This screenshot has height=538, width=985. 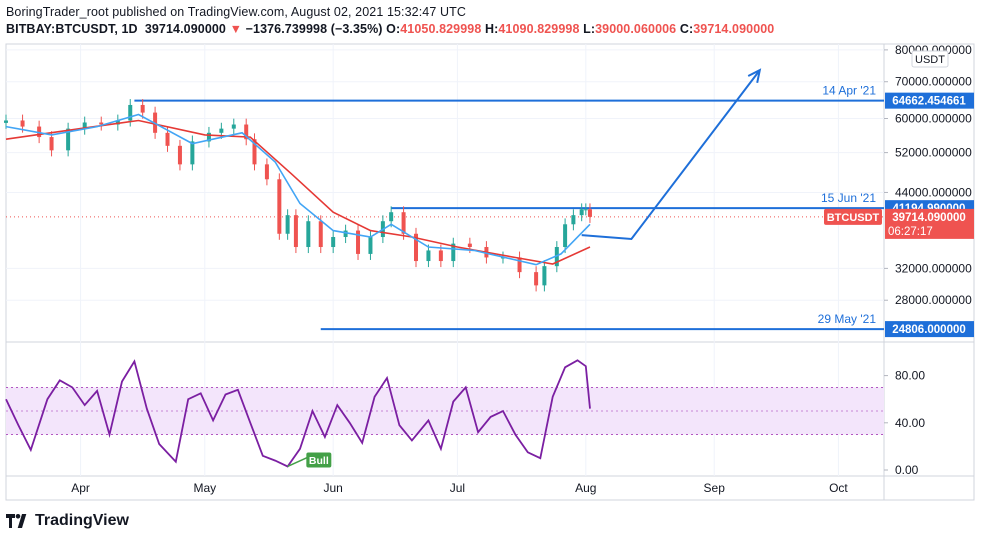 What do you see at coordinates (314, 29) in the screenshot?
I see `price-change: −1376.739998 (−3.35%)` at bounding box center [314, 29].